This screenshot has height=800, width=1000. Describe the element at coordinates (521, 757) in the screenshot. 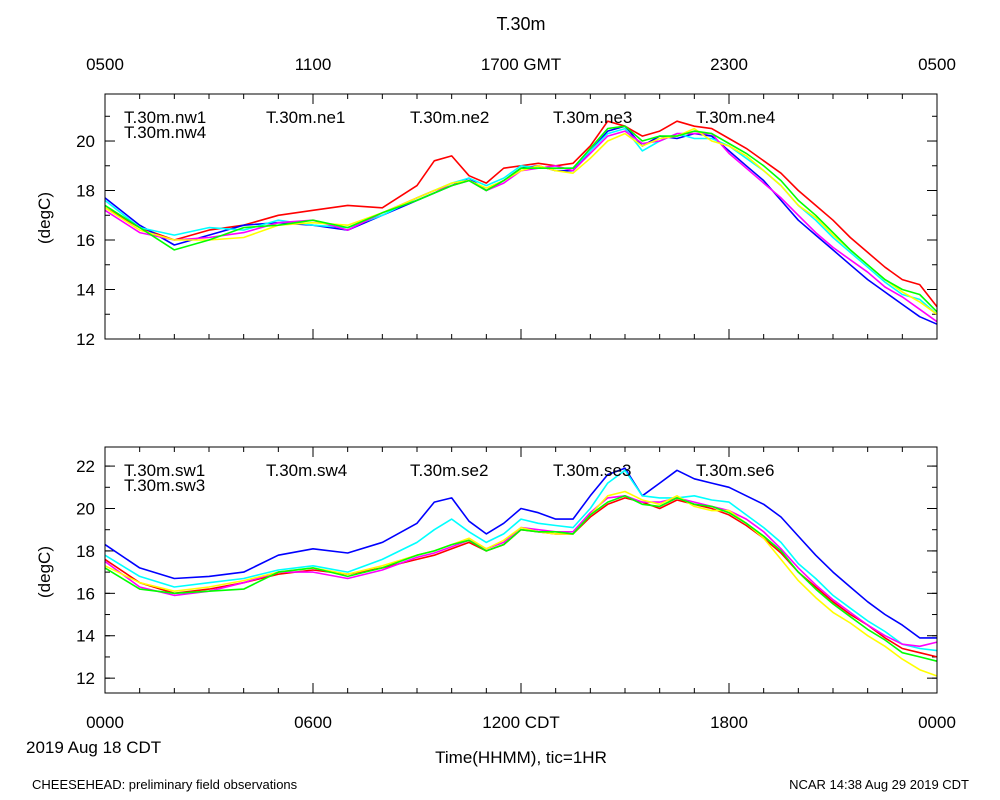

I see `x-axis-label: Time(HHMM), tic=1HR` at that location.